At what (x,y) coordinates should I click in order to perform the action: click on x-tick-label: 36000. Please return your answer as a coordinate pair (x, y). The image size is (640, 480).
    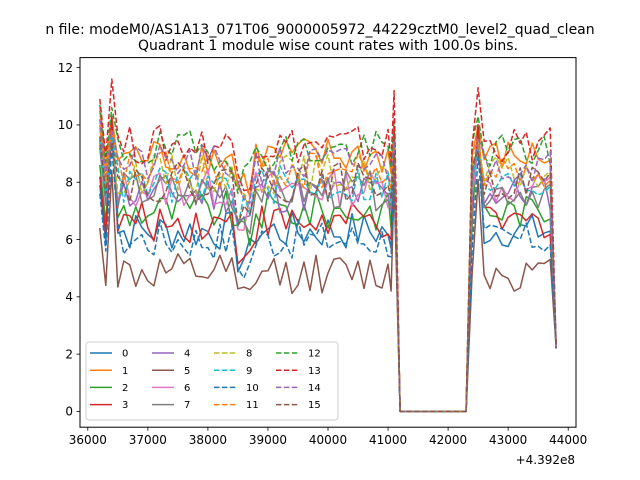
    Looking at the image, I should click on (88, 440).